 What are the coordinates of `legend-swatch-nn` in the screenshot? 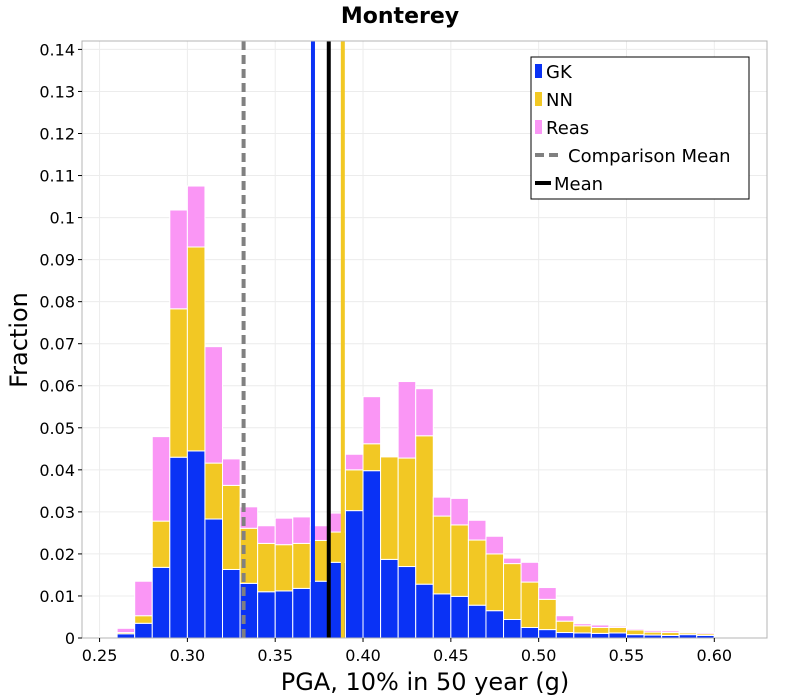 It's located at (538, 99).